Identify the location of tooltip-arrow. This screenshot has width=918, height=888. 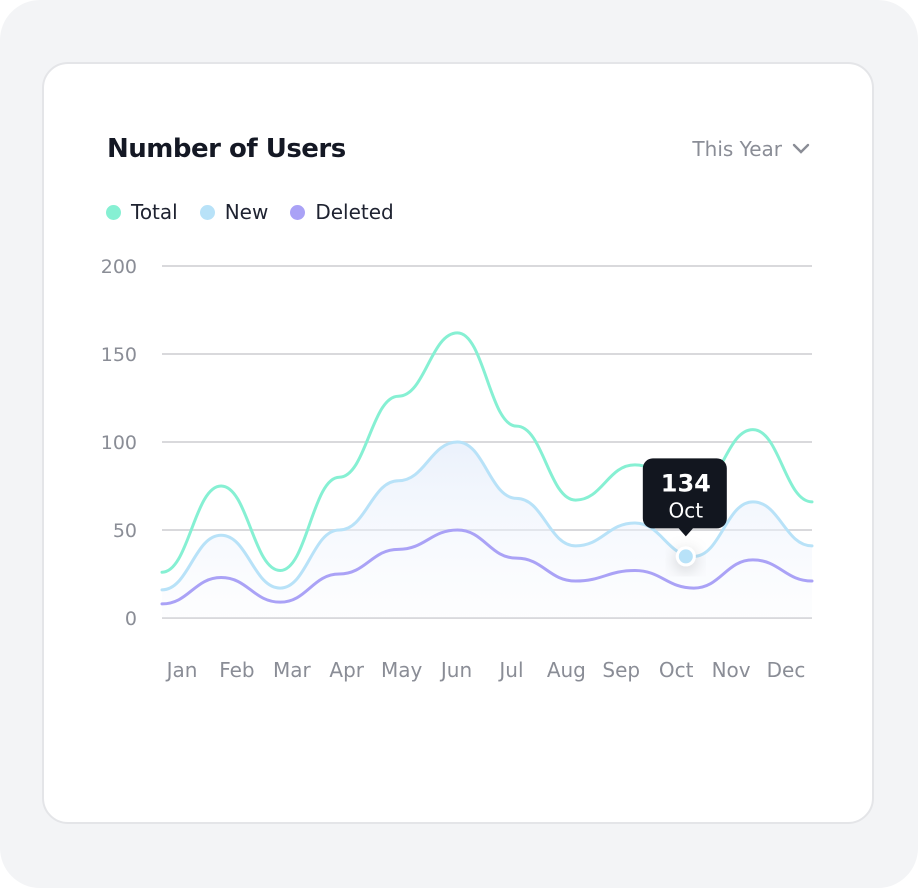
(685, 532).